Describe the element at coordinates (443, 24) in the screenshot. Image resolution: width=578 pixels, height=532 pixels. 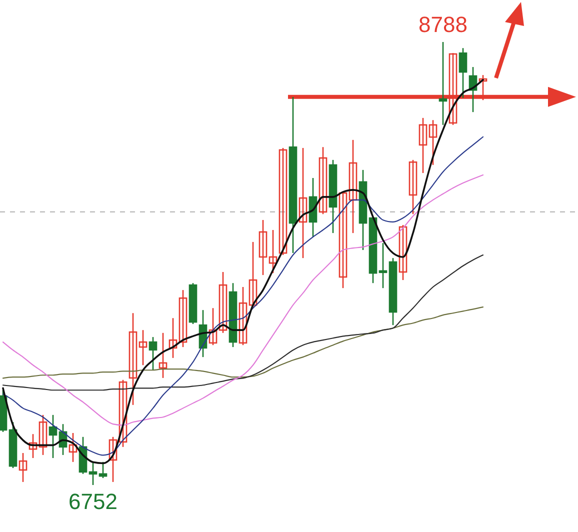
I see `annotation: 8788` at that location.